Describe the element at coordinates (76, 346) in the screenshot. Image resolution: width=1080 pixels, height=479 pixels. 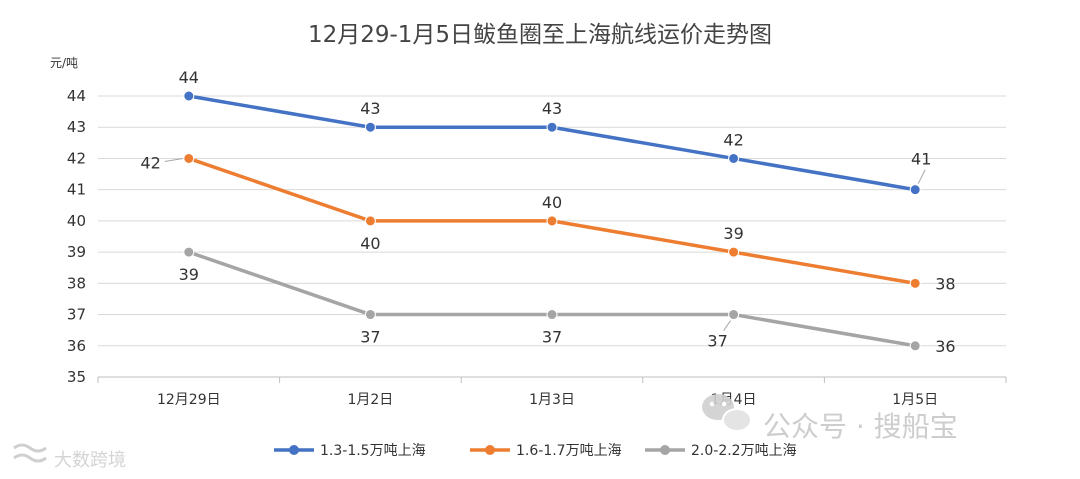
I see `y-tick-label: 36` at that location.